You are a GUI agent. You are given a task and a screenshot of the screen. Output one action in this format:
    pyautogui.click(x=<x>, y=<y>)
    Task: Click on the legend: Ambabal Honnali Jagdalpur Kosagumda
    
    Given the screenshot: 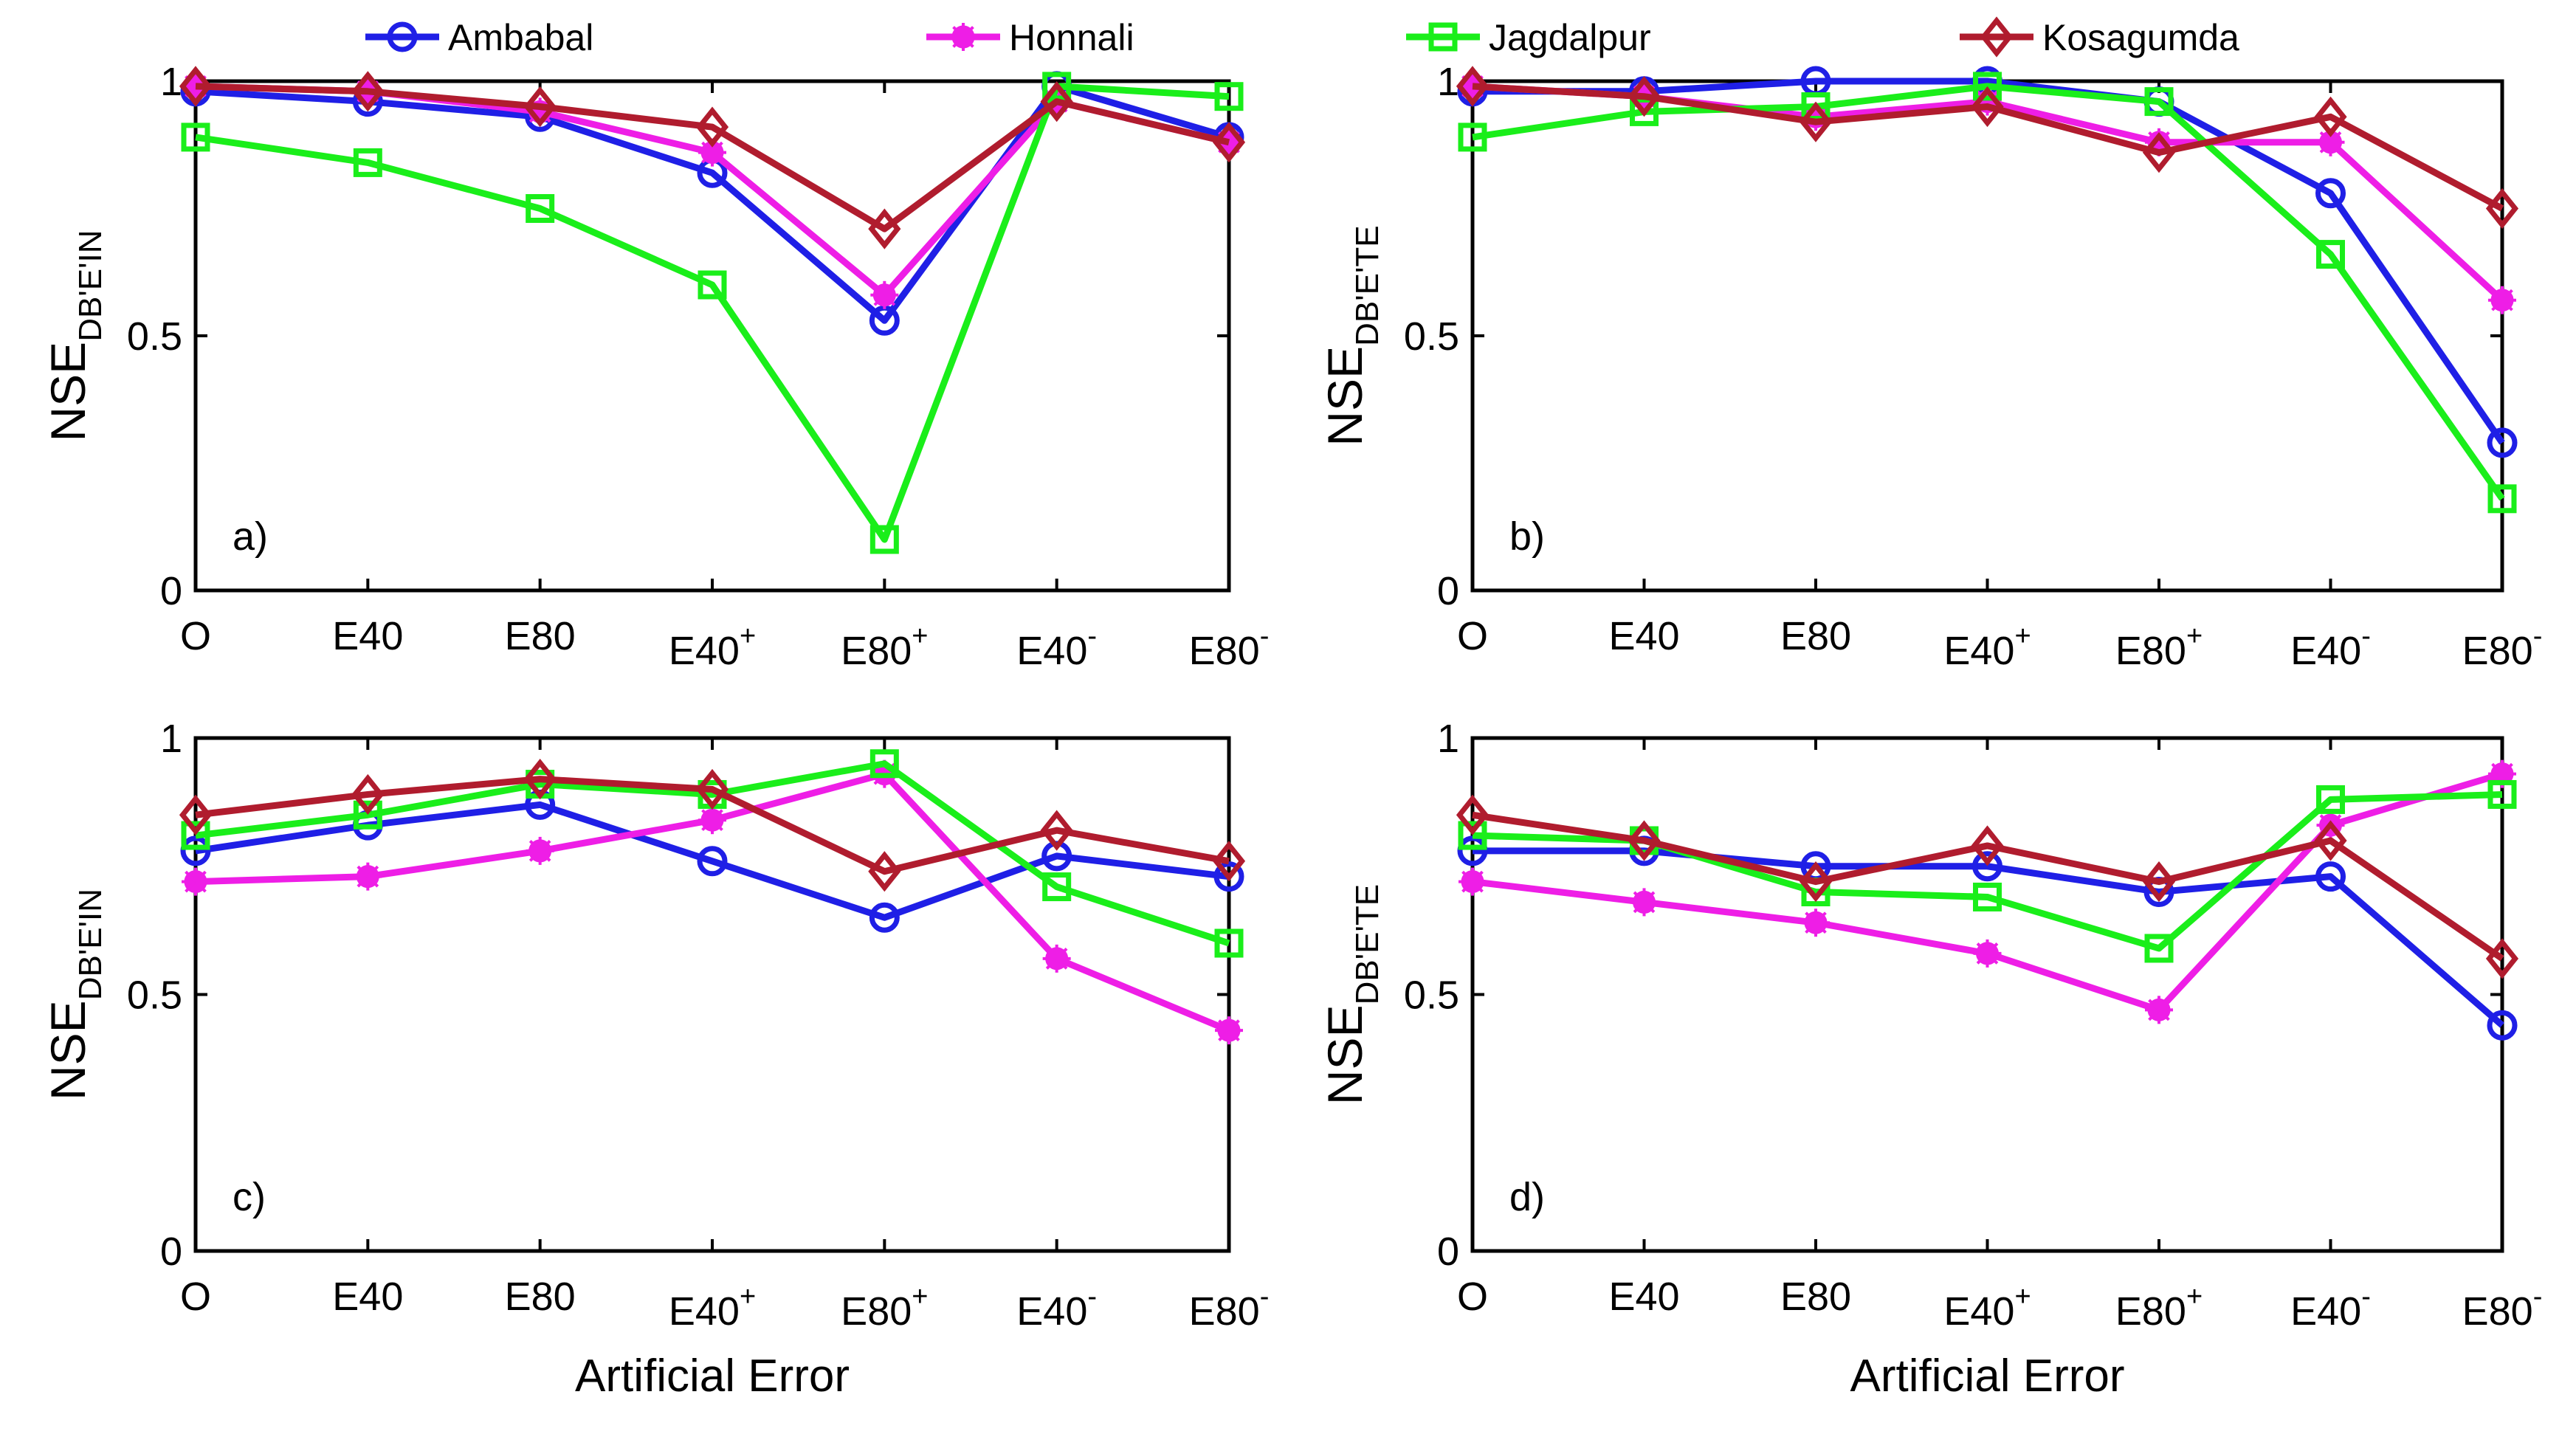 What is the action you would take?
    pyautogui.click(x=1302, y=37)
    